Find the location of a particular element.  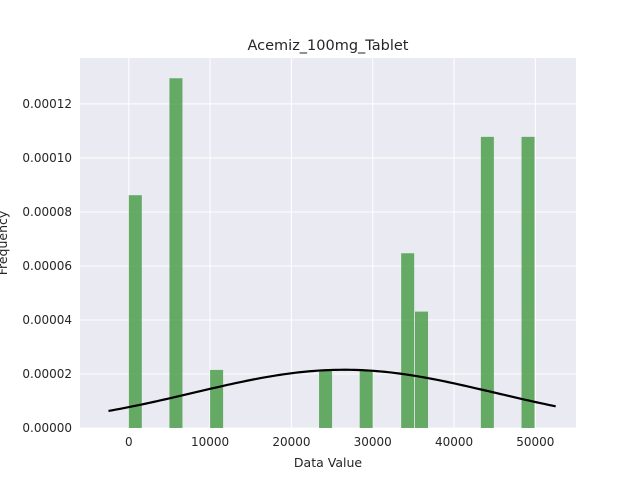

x-tick-label: 20000 is located at coordinates (291, 442).